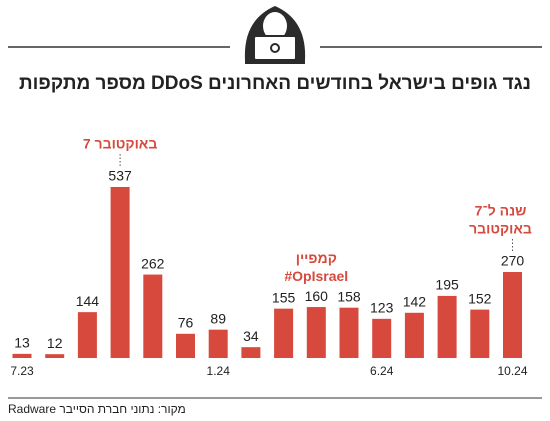  I want to click on x-tick-label: 1.24, so click(219, 371).